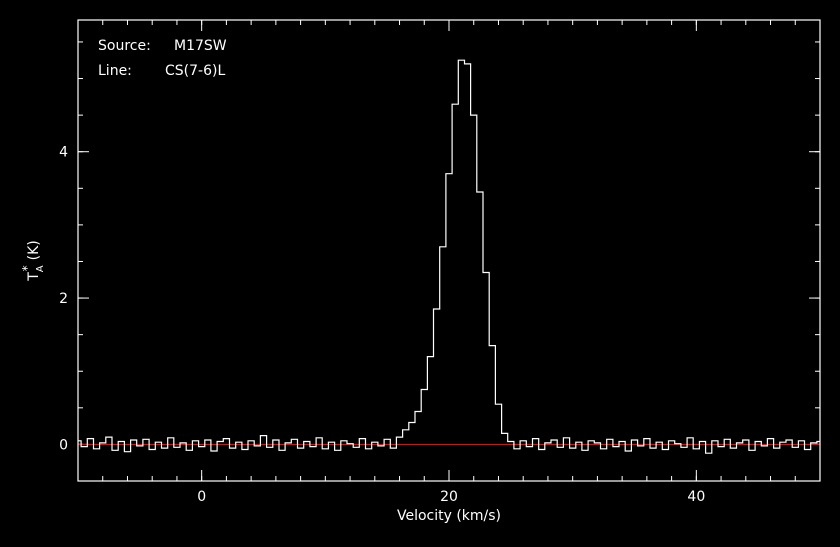  I want to click on y-axis-label-sub: A, so click(40, 268).